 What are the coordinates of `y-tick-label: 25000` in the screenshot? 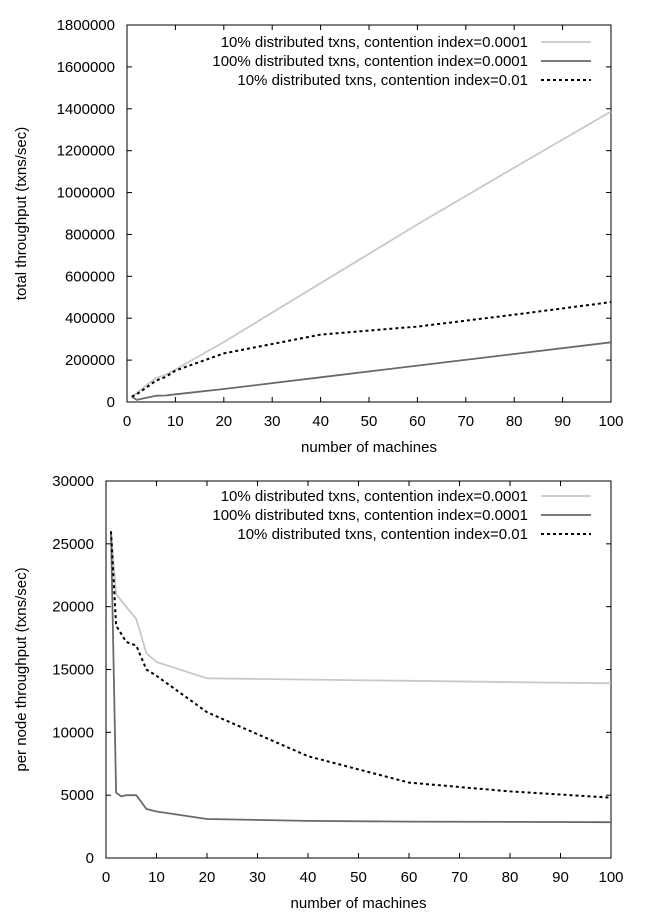 It's located at (73, 544).